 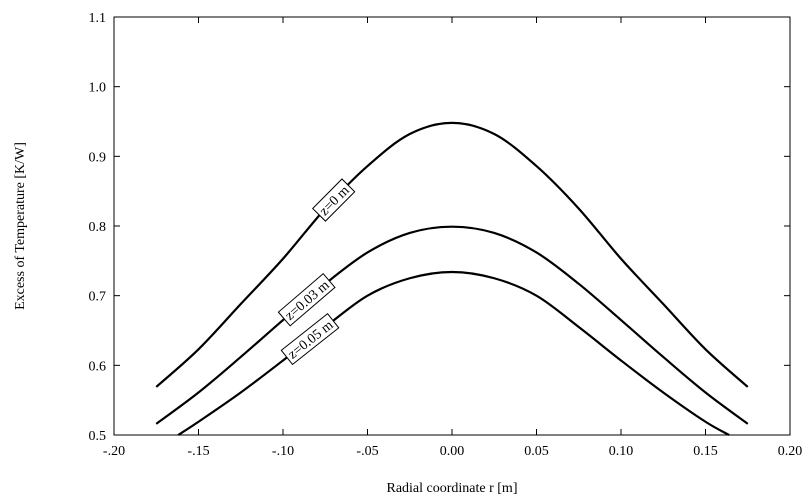 What do you see at coordinates (790, 451) in the screenshot?
I see `x-tick-label: 0.20` at bounding box center [790, 451].